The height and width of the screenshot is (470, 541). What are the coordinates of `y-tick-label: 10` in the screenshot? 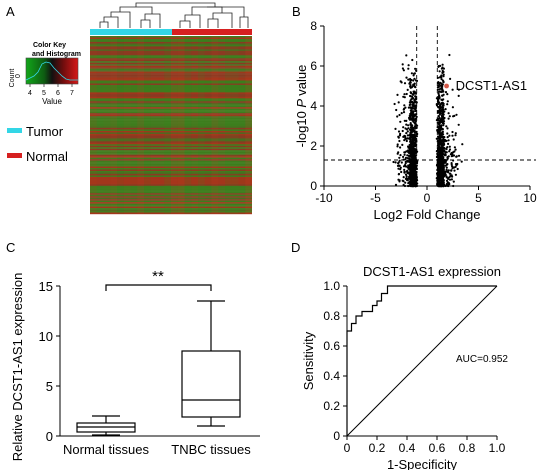 It's located at (46, 336).